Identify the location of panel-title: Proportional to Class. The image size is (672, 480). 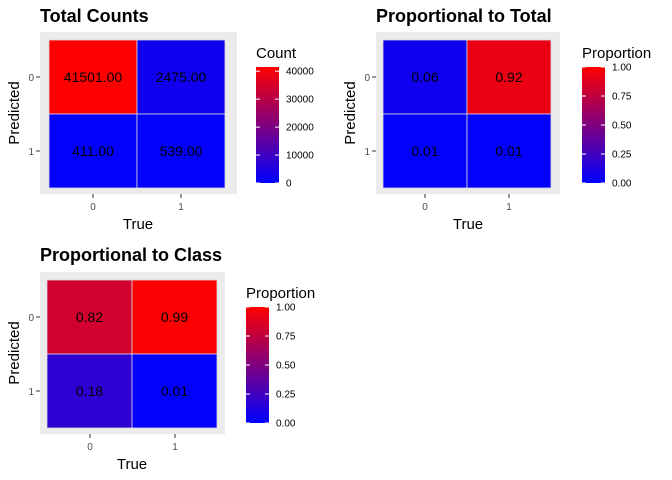
(131, 255).